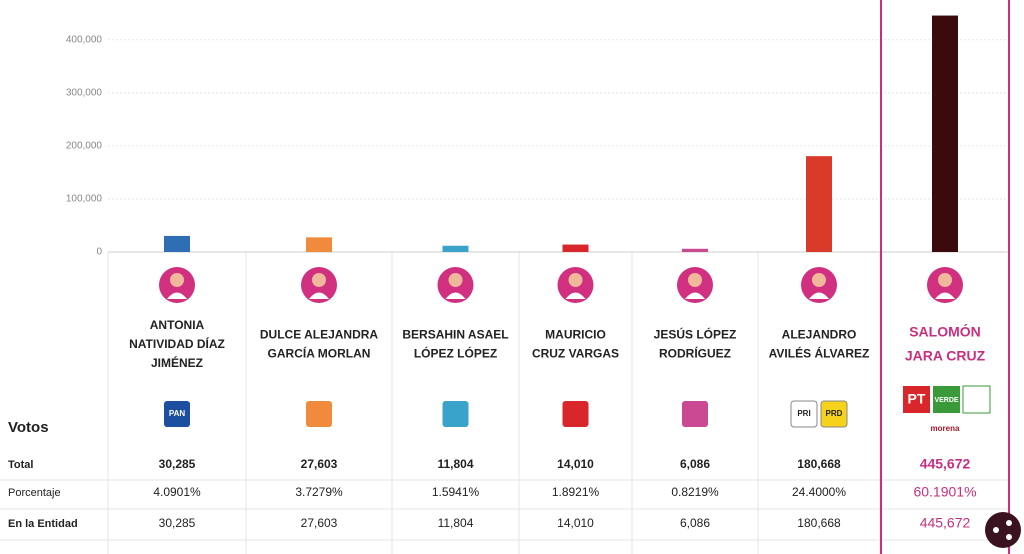  What do you see at coordinates (695, 492) in the screenshot?
I see `table-cell: 0.8219%` at bounding box center [695, 492].